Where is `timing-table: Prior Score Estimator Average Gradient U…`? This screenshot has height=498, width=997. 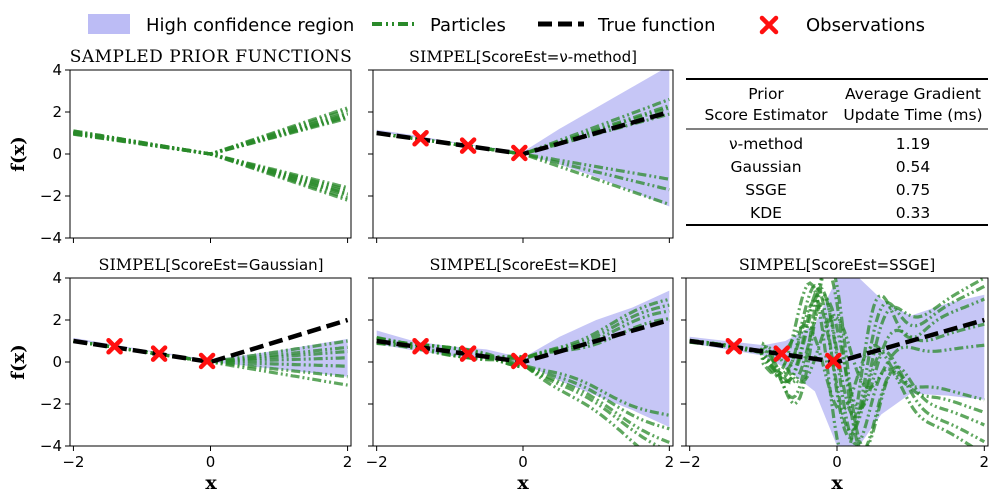 timing-table: Prior Score Estimator Average Gradient U… is located at coordinates (837, 152).